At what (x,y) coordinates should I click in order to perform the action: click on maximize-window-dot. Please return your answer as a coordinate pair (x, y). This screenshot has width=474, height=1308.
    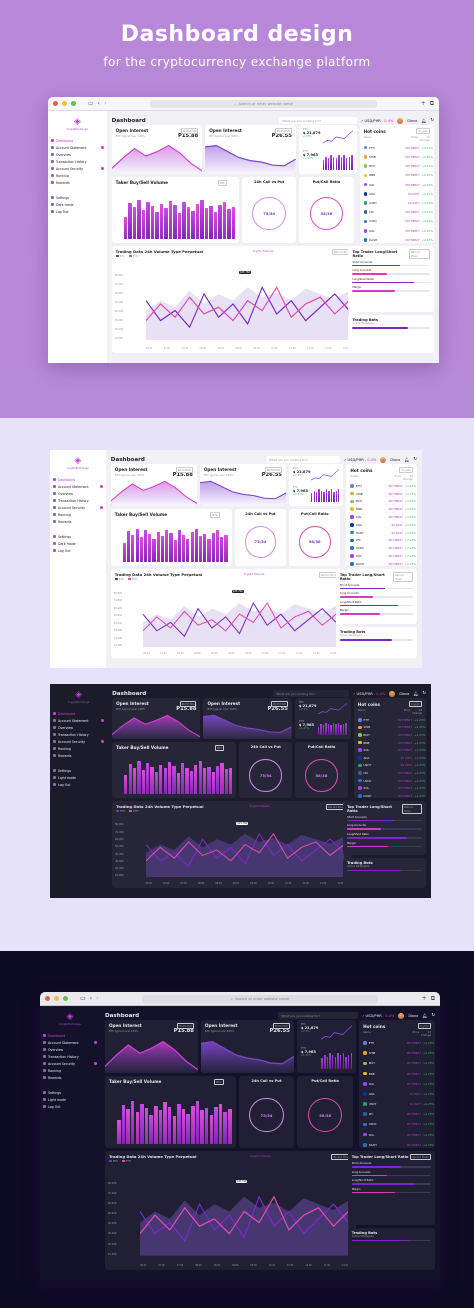
    Looking at the image, I should click on (73, 103).